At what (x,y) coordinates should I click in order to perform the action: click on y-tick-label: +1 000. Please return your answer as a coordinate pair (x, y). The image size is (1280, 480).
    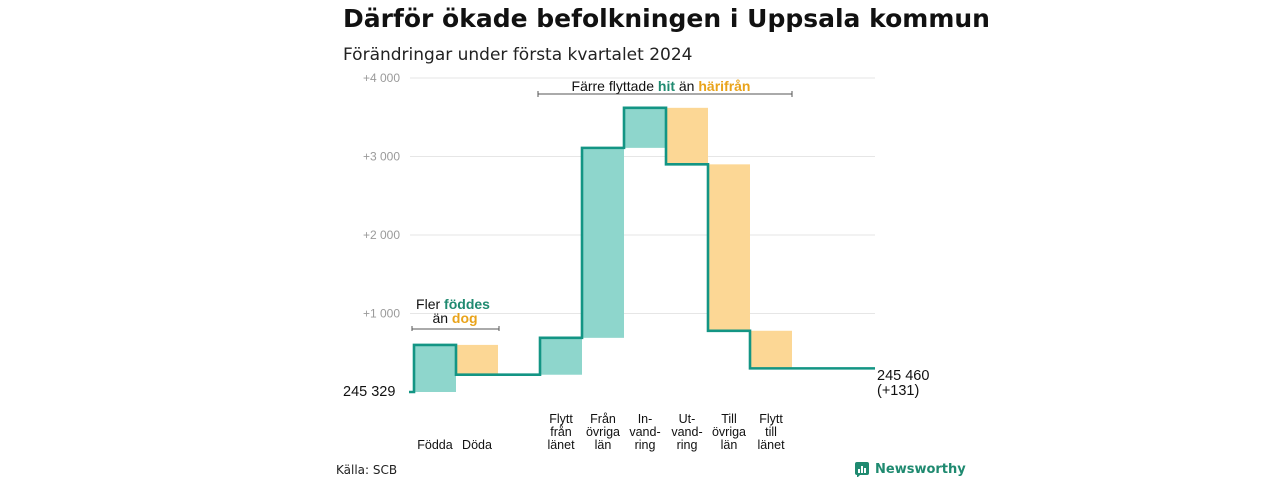
    Looking at the image, I should click on (381, 314).